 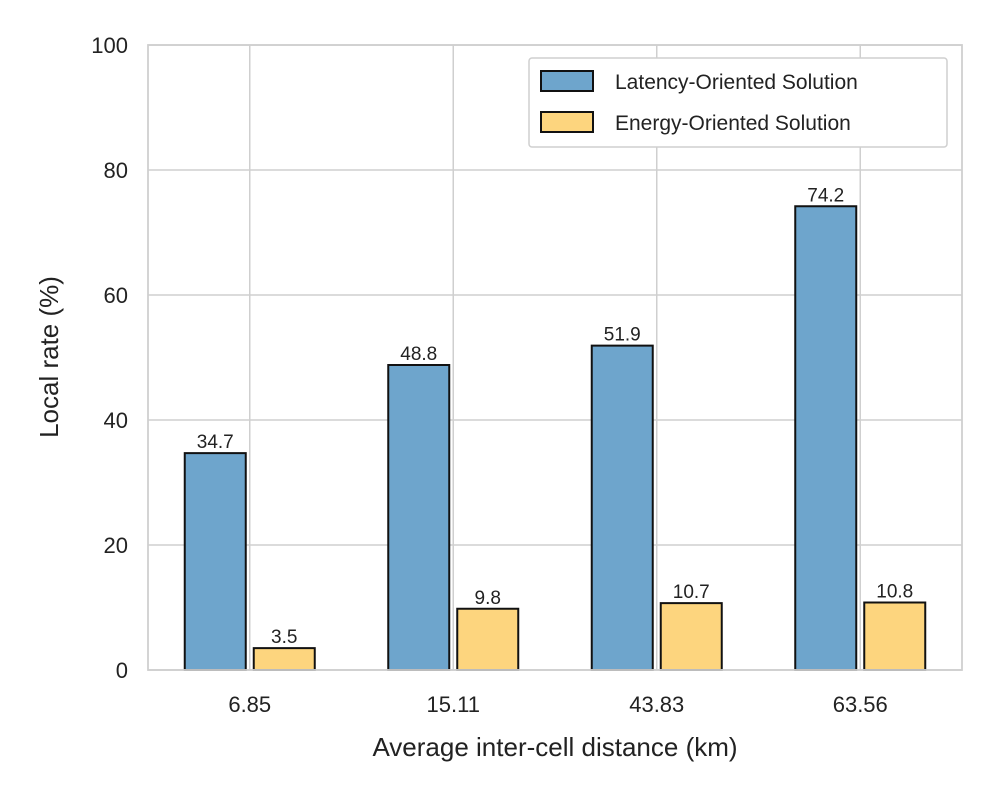 I want to click on data-label-latency: 74.2, so click(x=825, y=195).